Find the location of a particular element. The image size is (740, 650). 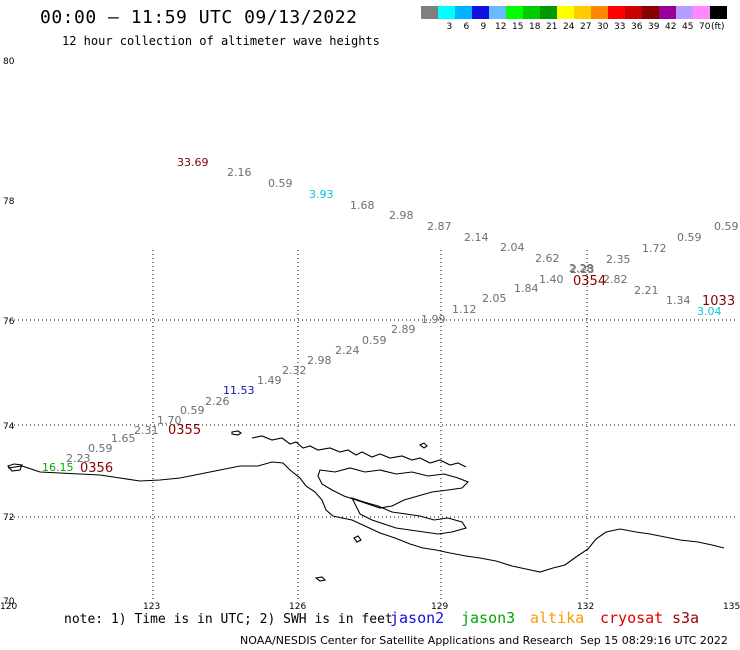

longitude-label: 129 is located at coordinates (440, 607).